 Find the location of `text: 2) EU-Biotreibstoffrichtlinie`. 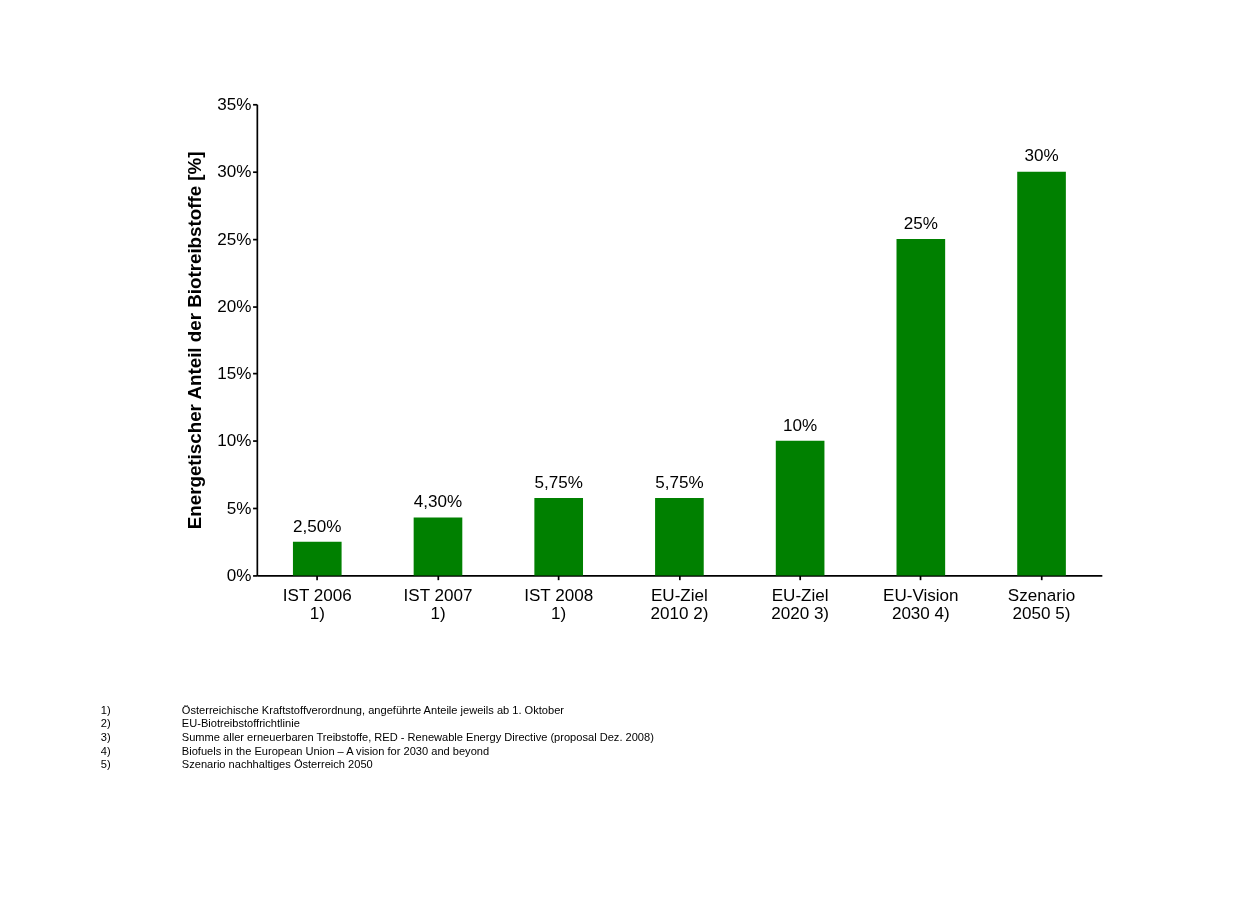

text: 2) EU-Biotreibstoffrichtlinie is located at coordinates (200, 723).